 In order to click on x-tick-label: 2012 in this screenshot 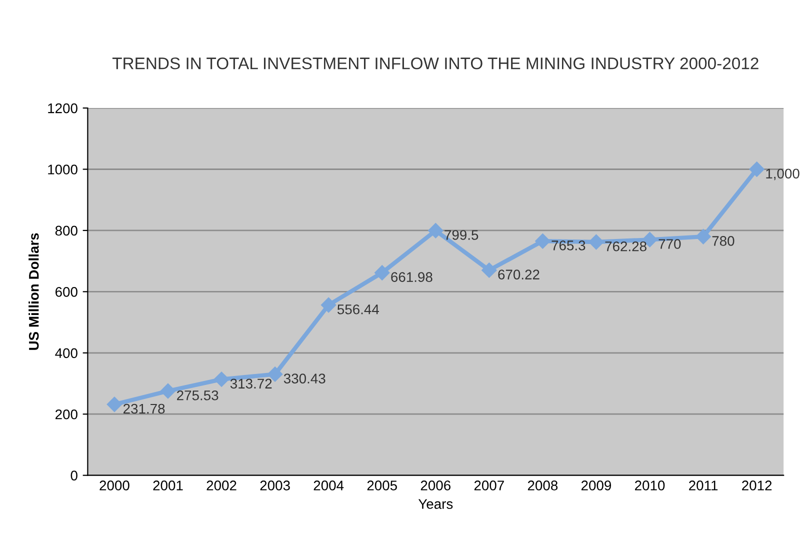, I will do `click(757, 485)`.